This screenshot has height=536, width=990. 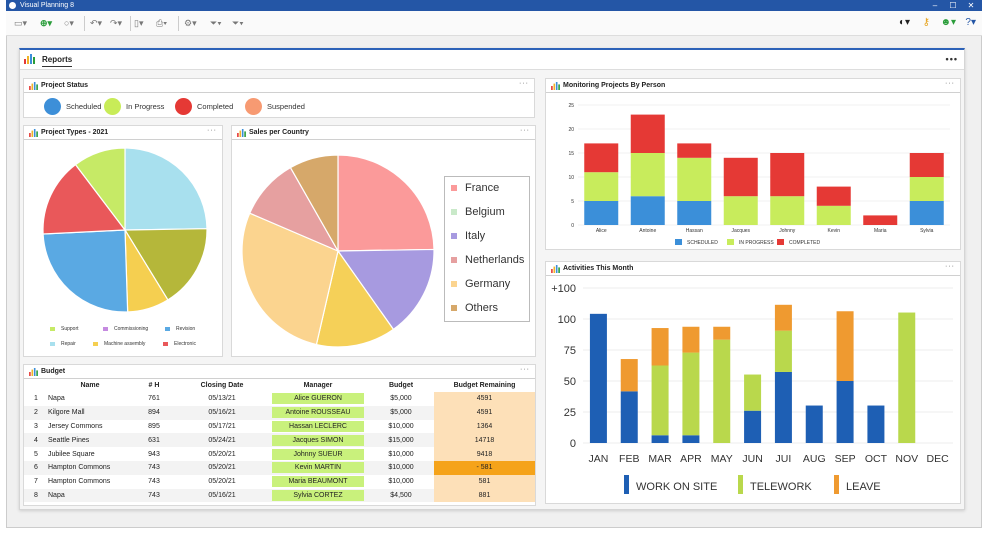 I want to click on title-bar: Visual Planning 8 – ☐ ✕, so click(x=494, y=5).